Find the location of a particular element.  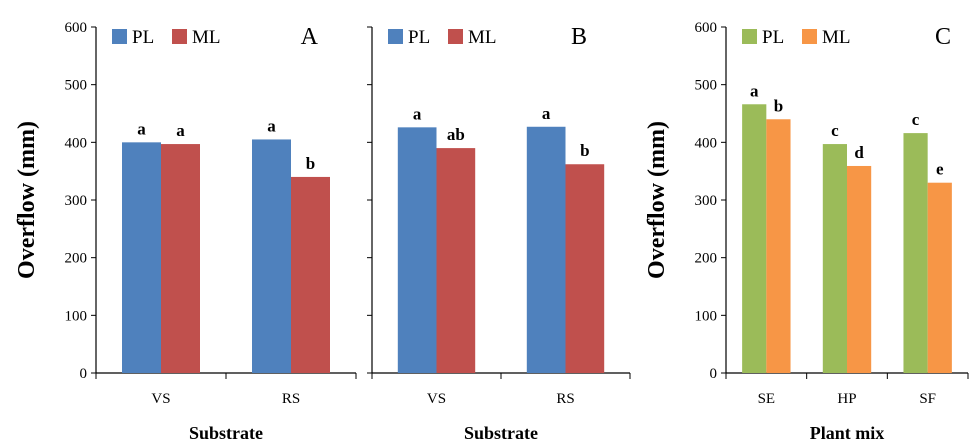

bar-pl-sf is located at coordinates (915, 253).